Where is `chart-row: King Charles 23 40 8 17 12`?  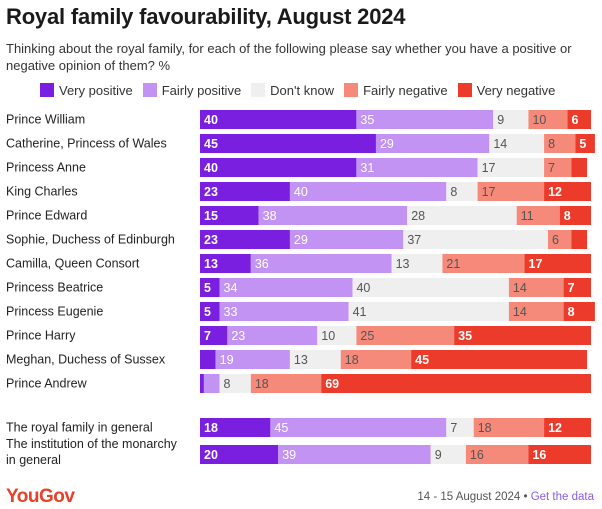 chart-row: King Charles 23 40 8 17 12 is located at coordinates (298, 191).